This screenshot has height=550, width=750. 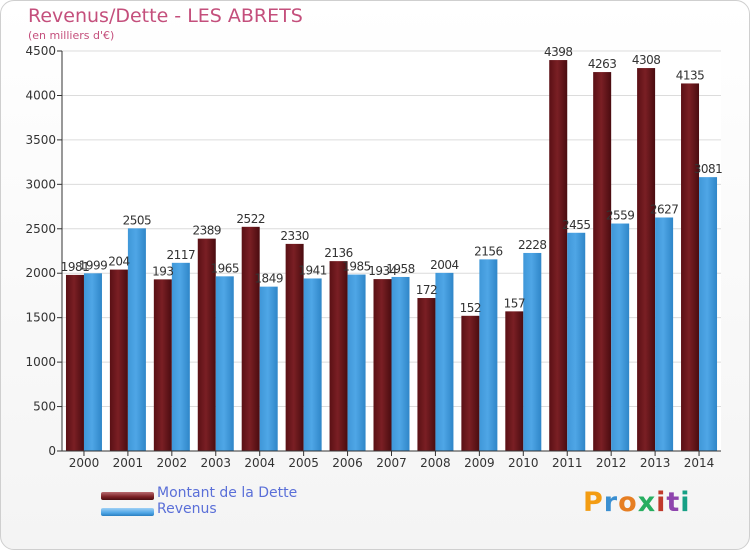 What do you see at coordinates (118, 262) in the screenshot?
I see `data-label-debt: 204` at bounding box center [118, 262].